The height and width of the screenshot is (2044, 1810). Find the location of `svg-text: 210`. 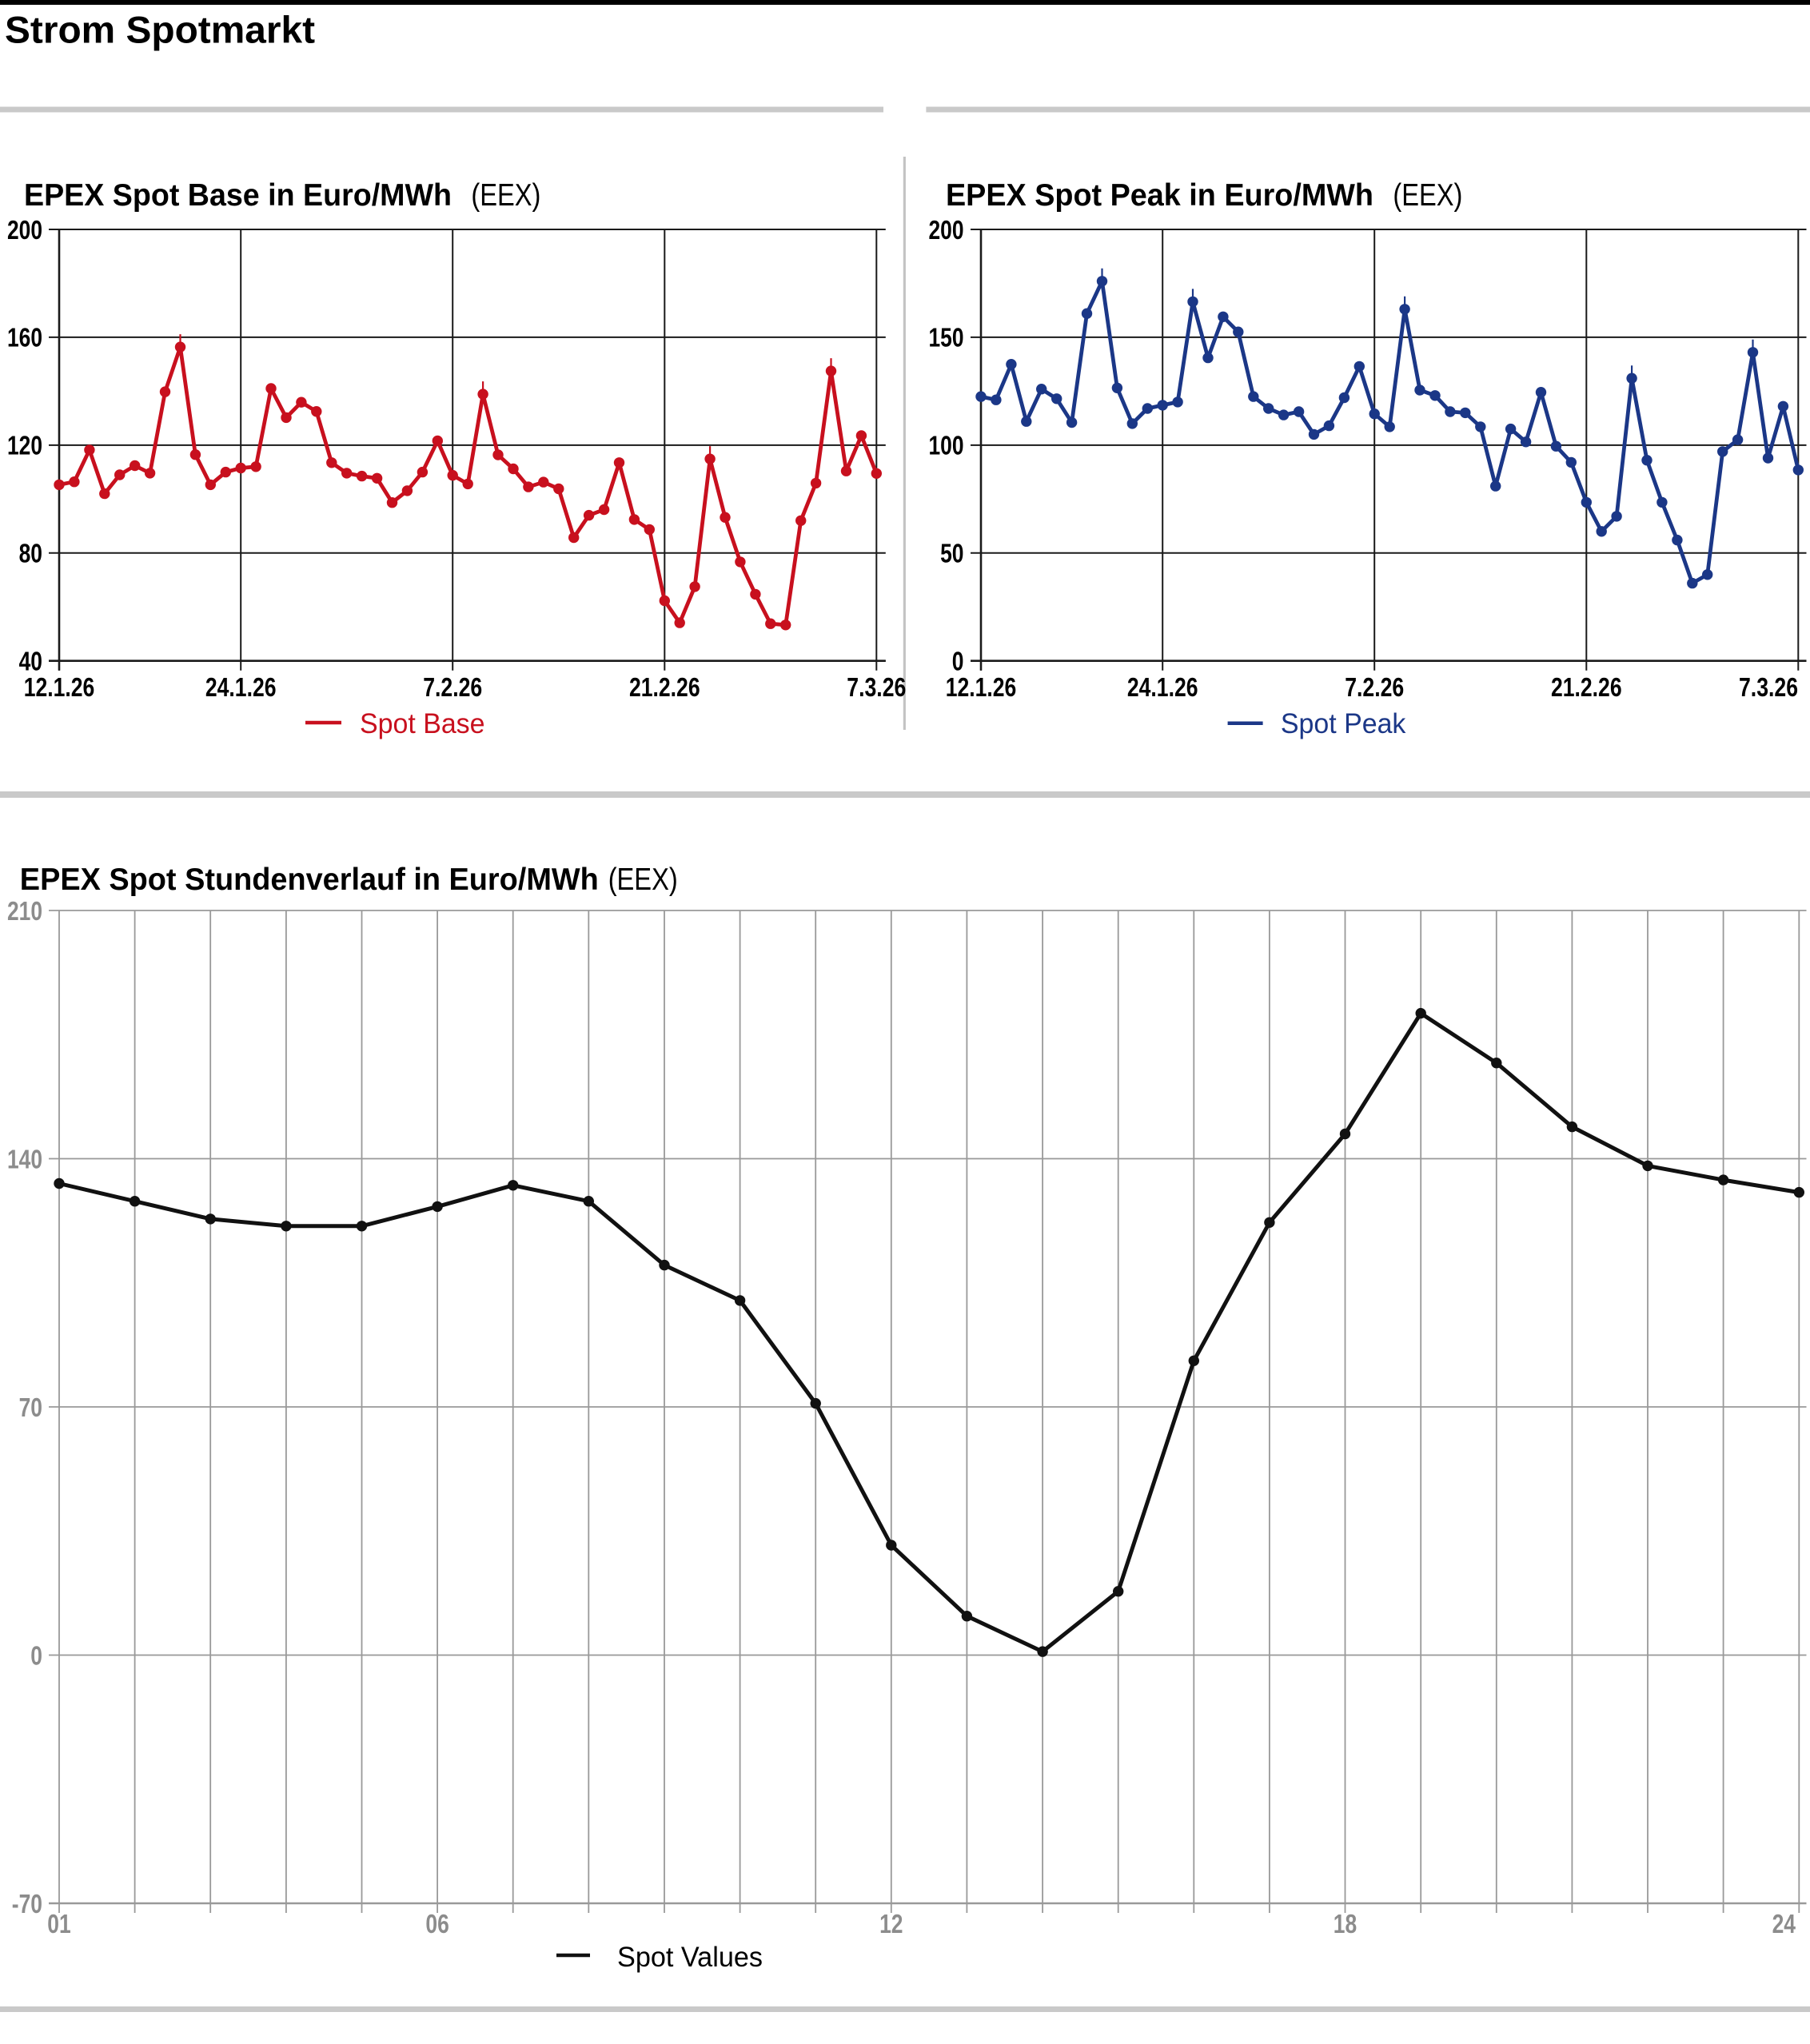

svg-text: 210 is located at coordinates (24, 911).